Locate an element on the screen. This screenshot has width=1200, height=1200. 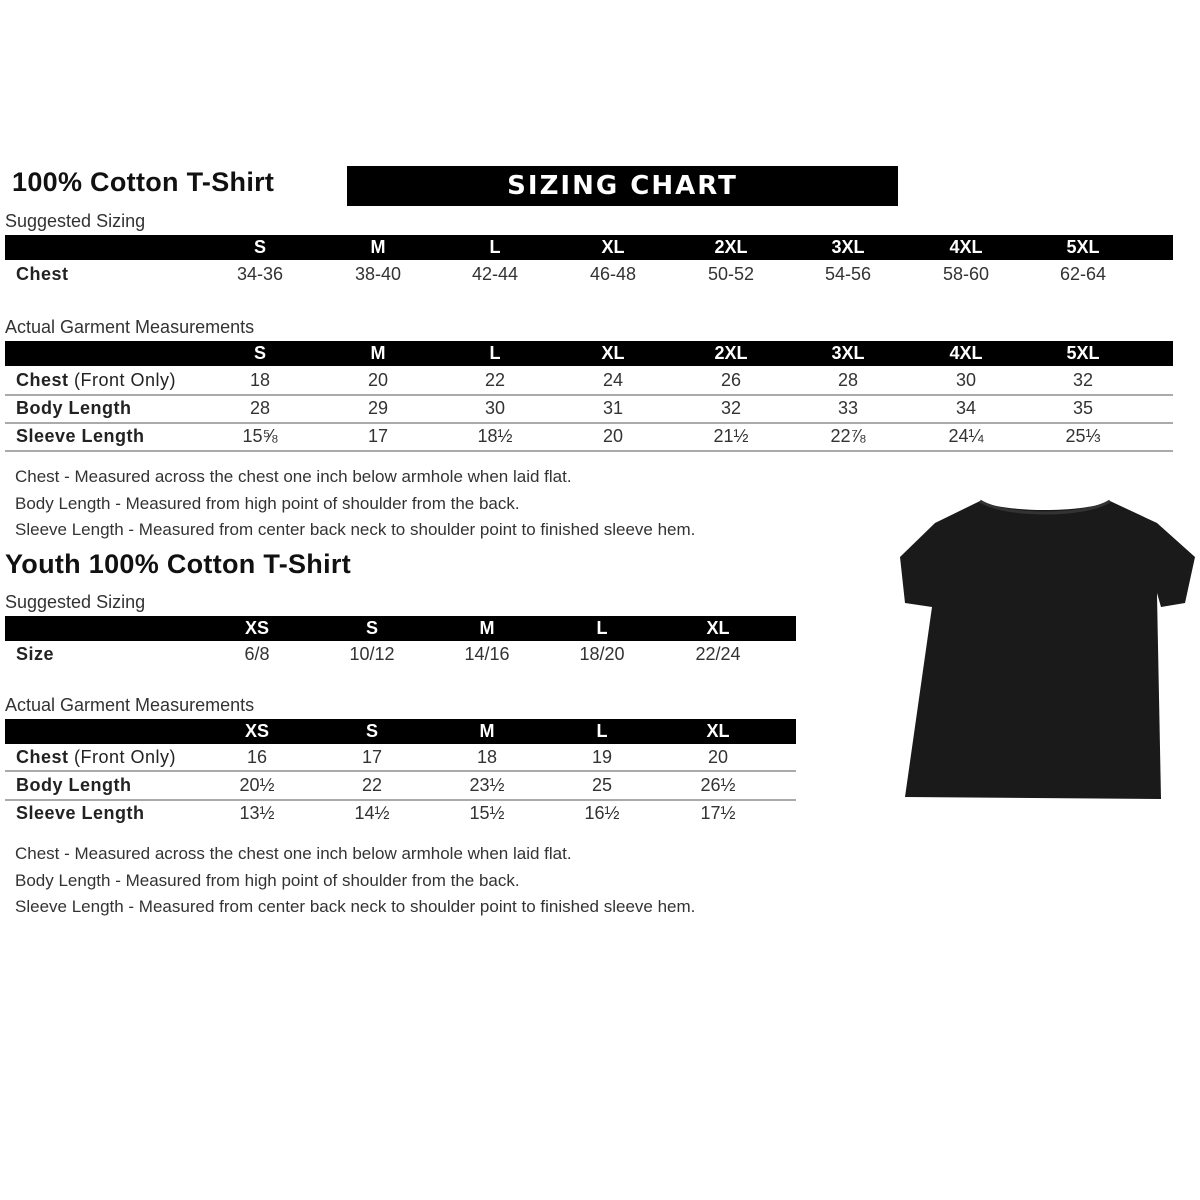
black-t-shirt-icon is located at coordinates (1047, 649).